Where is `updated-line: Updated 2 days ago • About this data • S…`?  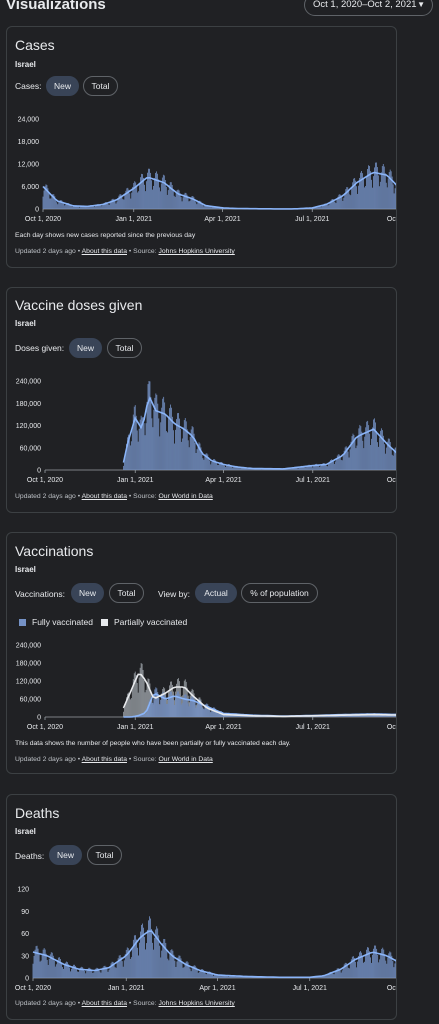
updated-line: Updated 2 days ago • About this data • S… is located at coordinates (125, 251).